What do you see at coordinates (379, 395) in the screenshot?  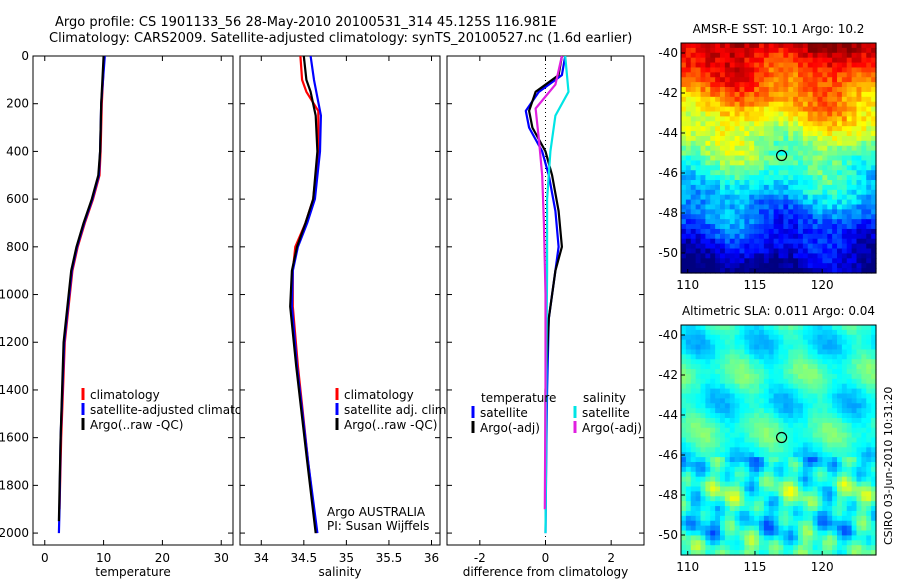 I see `salinity-legend-label: climatology` at bounding box center [379, 395].